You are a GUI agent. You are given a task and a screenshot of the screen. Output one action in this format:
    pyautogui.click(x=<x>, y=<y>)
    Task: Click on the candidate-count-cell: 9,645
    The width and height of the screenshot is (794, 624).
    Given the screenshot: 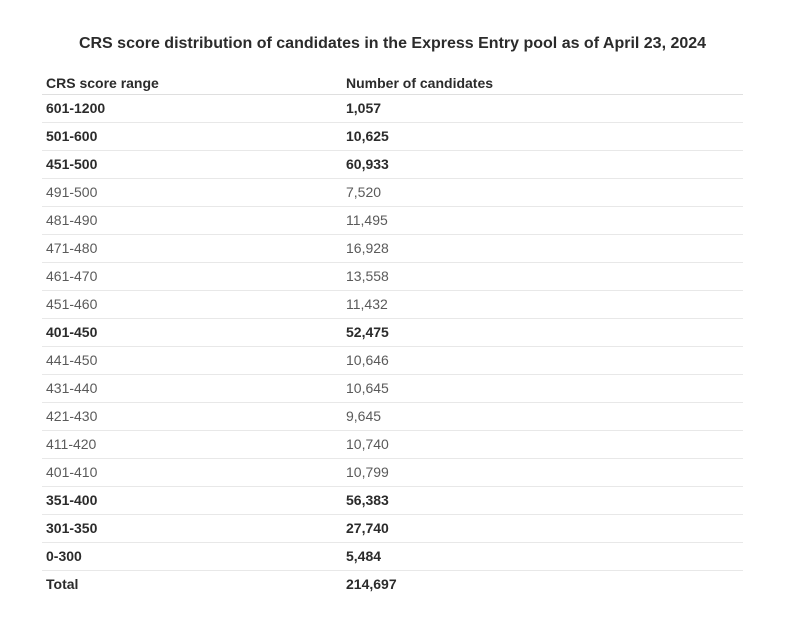 What is the action you would take?
    pyautogui.click(x=542, y=416)
    